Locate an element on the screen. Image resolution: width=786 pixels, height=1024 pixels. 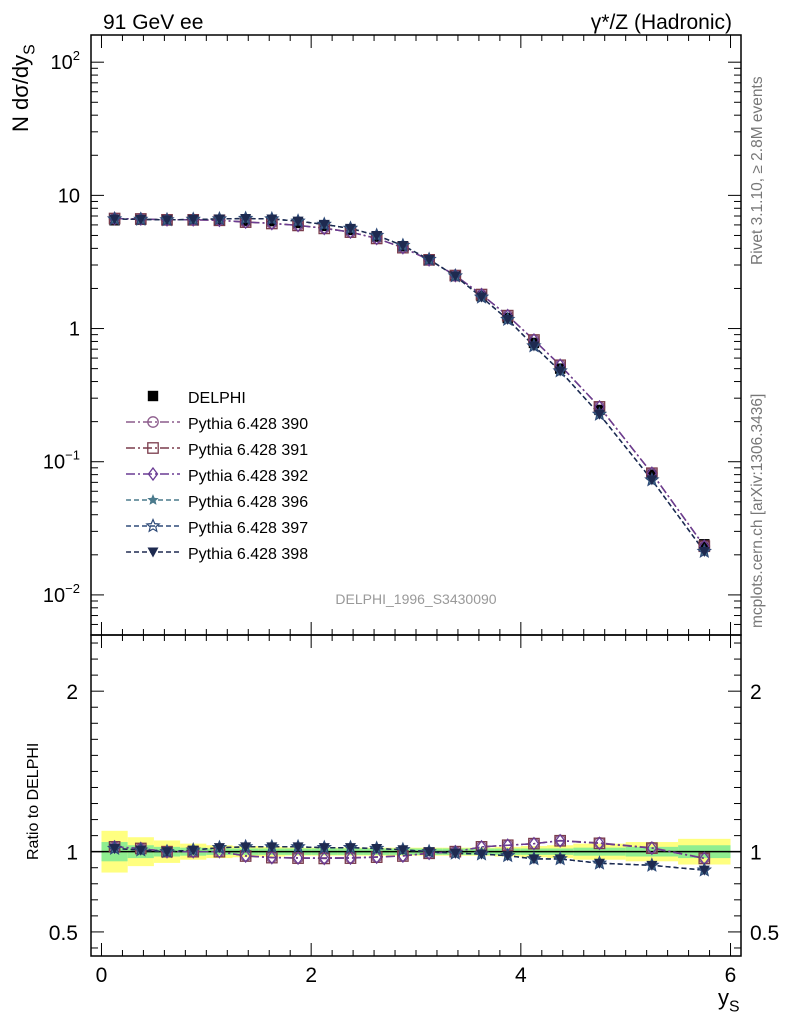
main-y-tick-label: 10⁻² is located at coordinates (61, 594).